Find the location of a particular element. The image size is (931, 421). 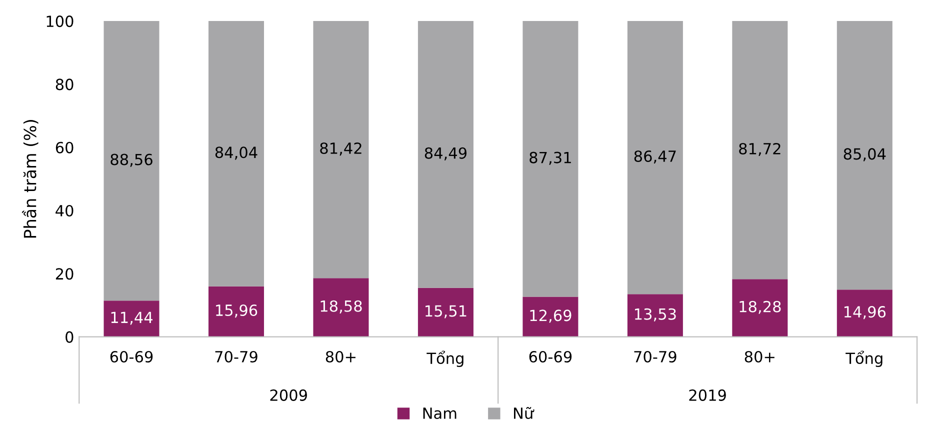

data-label: 81,42 is located at coordinates (341, 149).